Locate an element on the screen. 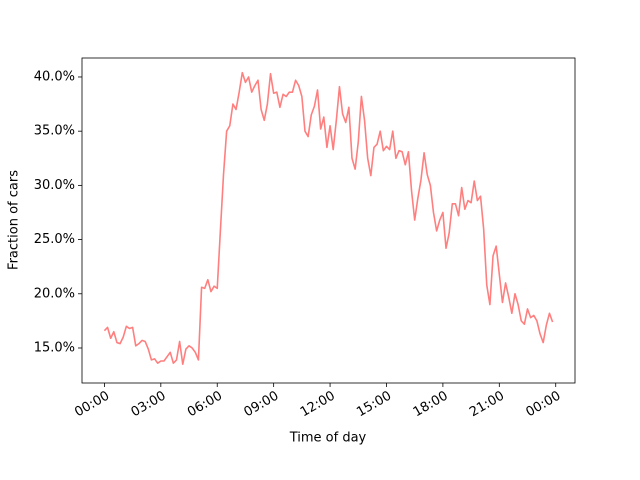 The height and width of the screenshot is (480, 640). x-tick-label: 09:00 is located at coordinates (261, 405).